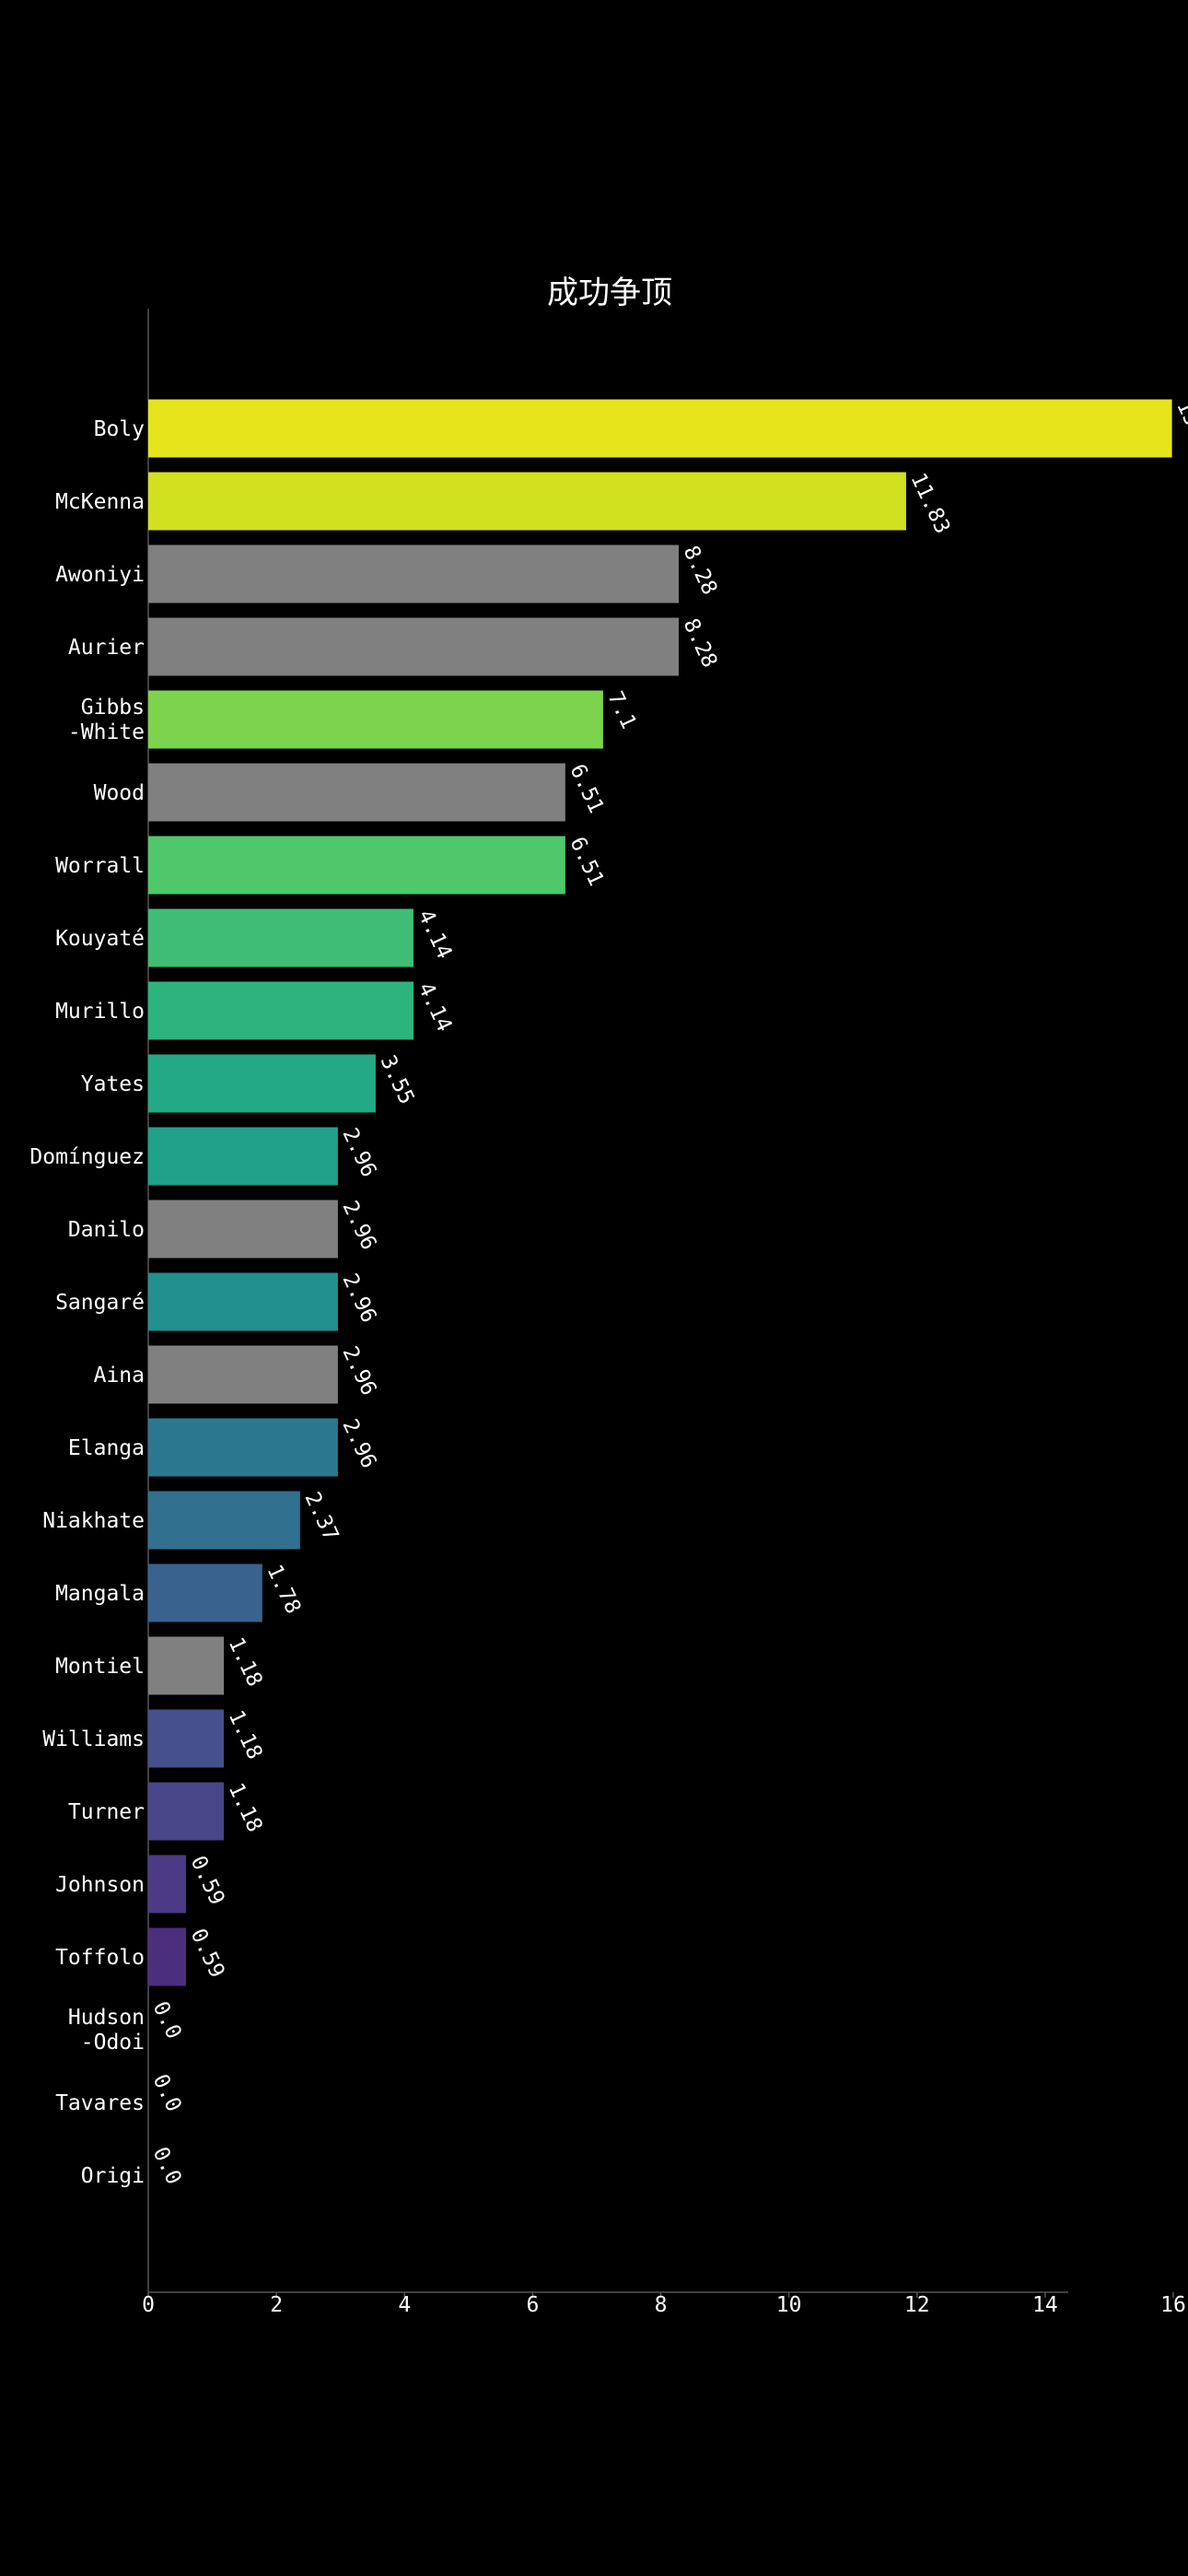  I want to click on category-label: Sangaré, so click(100, 1303).